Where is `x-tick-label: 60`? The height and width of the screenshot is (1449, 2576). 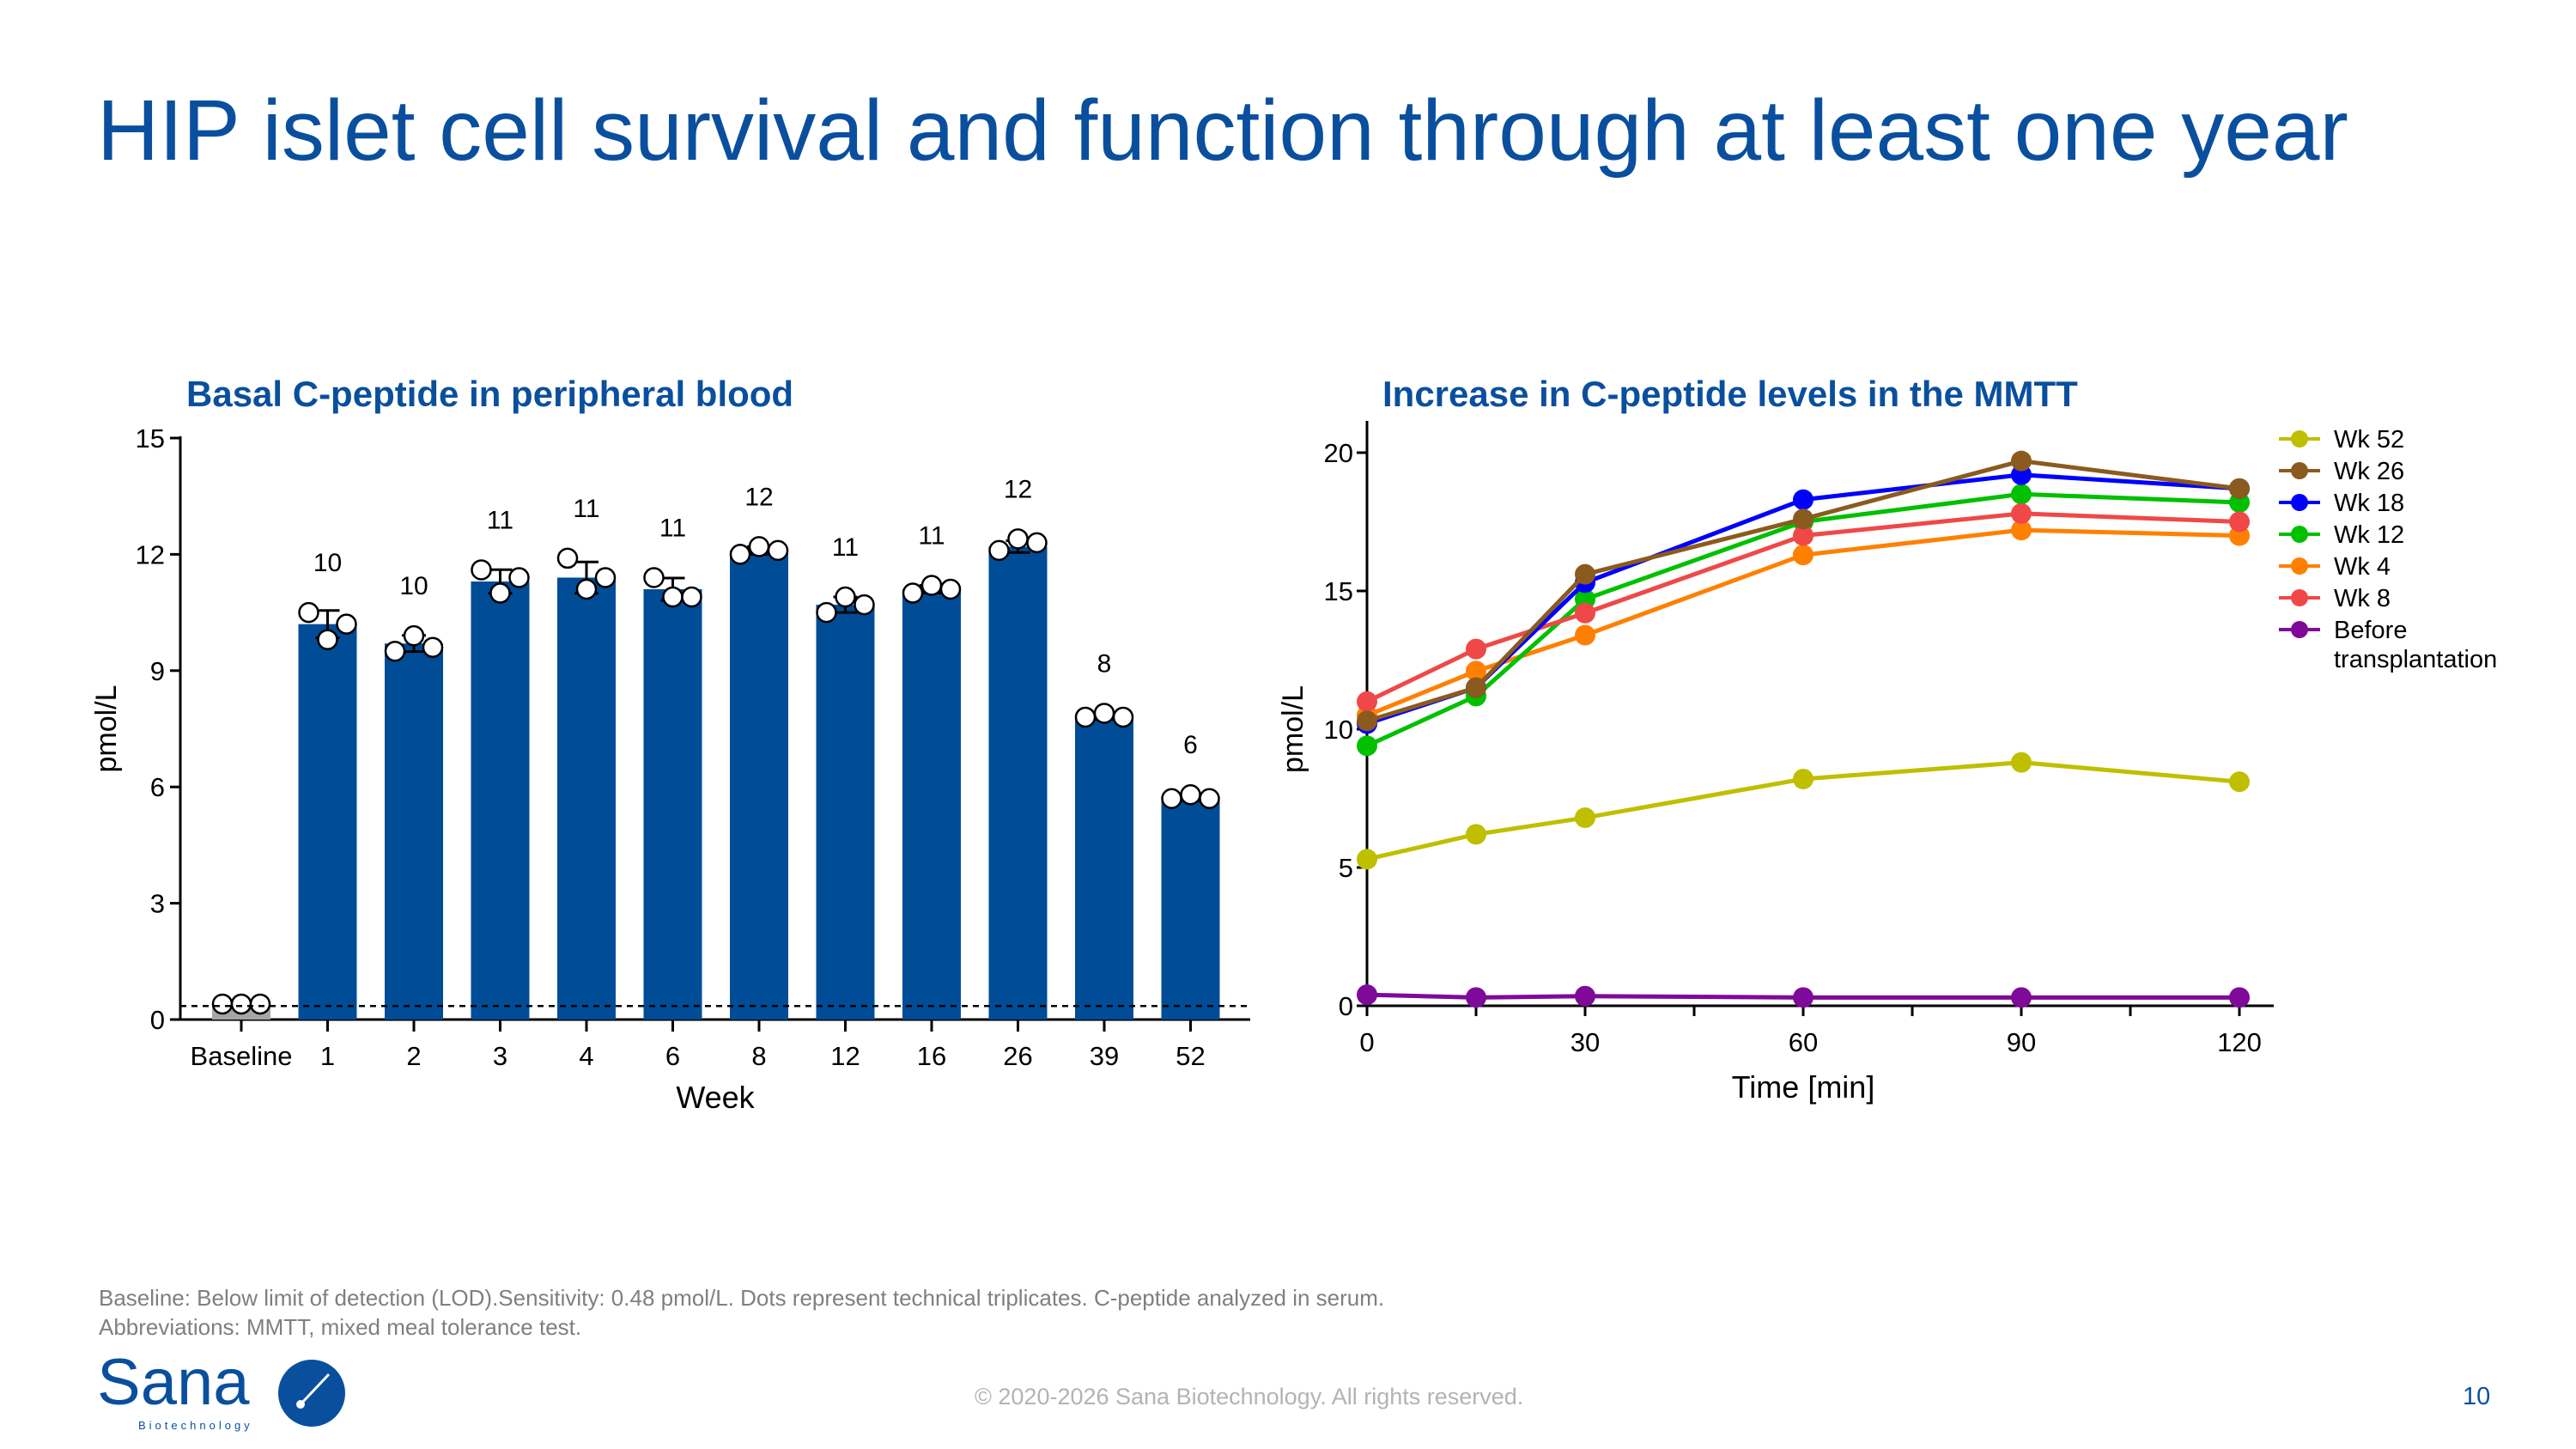
x-tick-label: 60 is located at coordinates (1804, 1042).